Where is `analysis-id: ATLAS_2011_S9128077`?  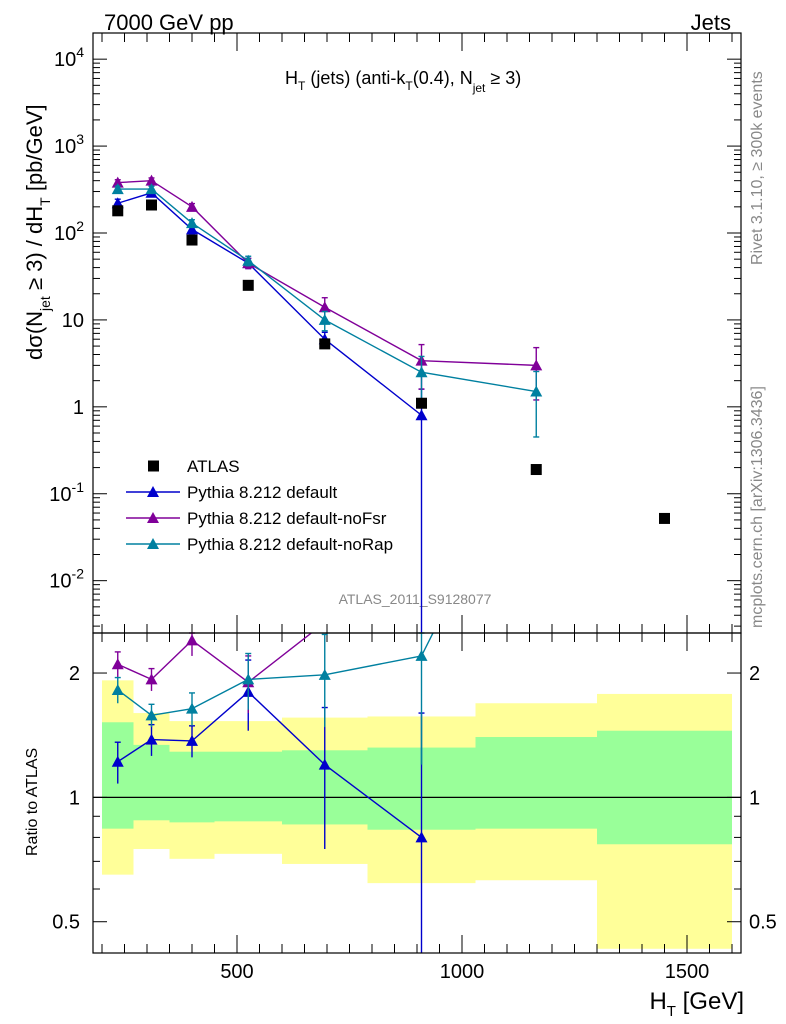 analysis-id: ATLAS_2011_S9128077 is located at coordinates (415, 599).